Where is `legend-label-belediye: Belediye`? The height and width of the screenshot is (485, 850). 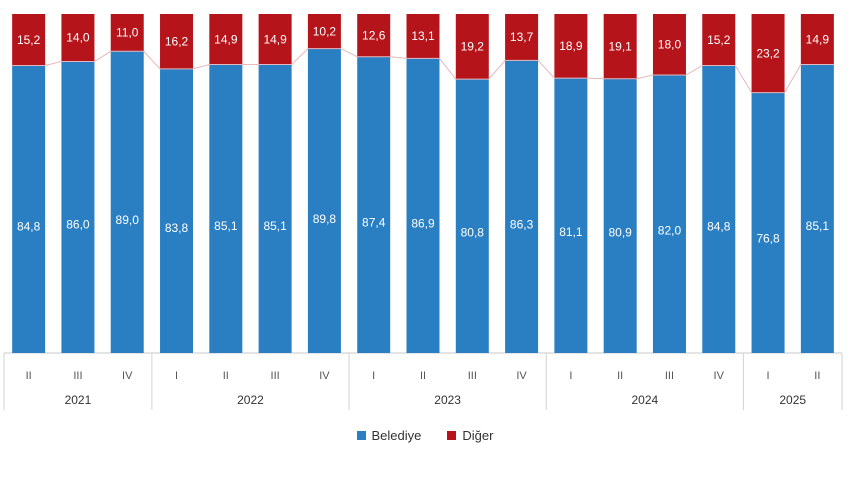
legend-label-belediye: Belediye is located at coordinates (396, 435).